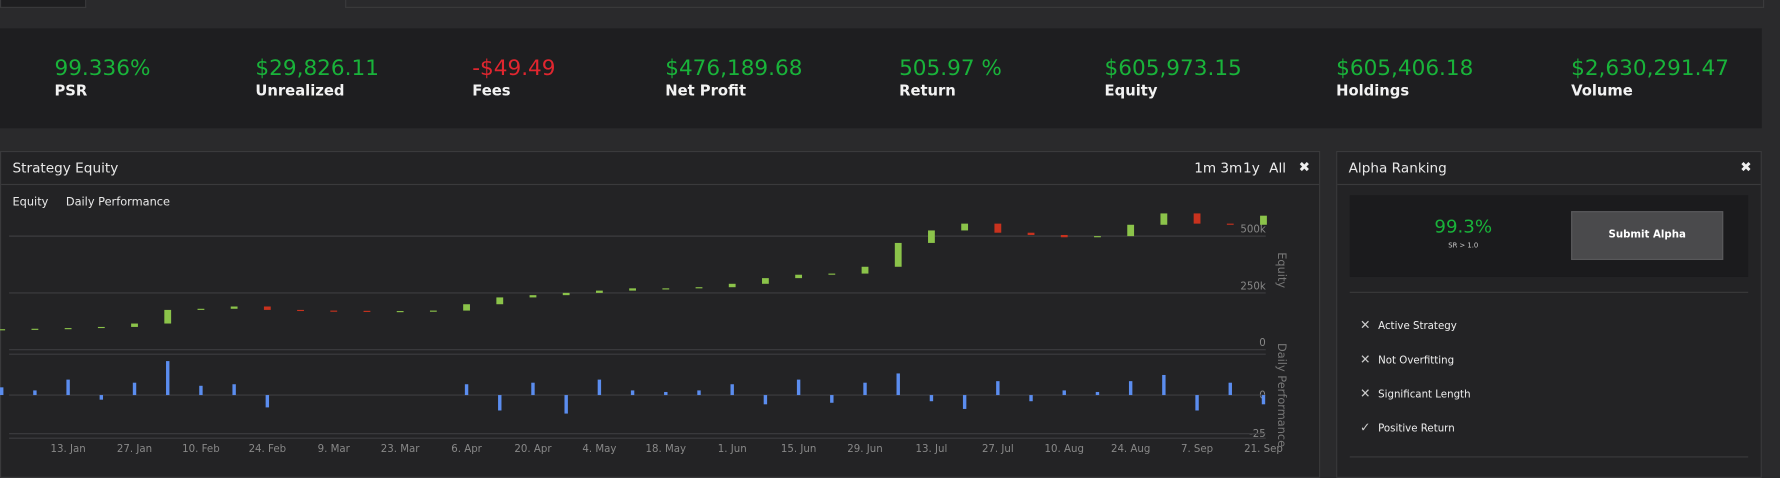 The height and width of the screenshot is (478, 1780). I want to click on panel-title: Alpha Ranking, so click(1397, 168).